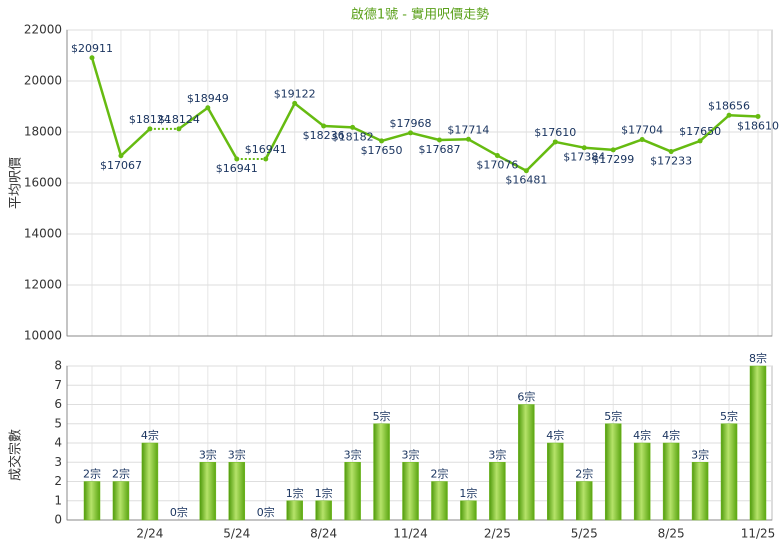 This screenshot has height=550, width=780. Describe the element at coordinates (324, 135) in the screenshot. I see `data-label: $18236` at that location.